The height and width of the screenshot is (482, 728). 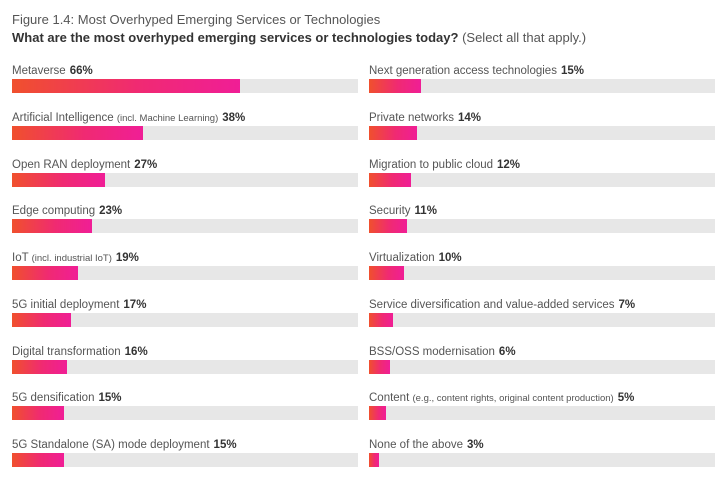 I want to click on bar-label: Digital transformation 16%, so click(x=185, y=352).